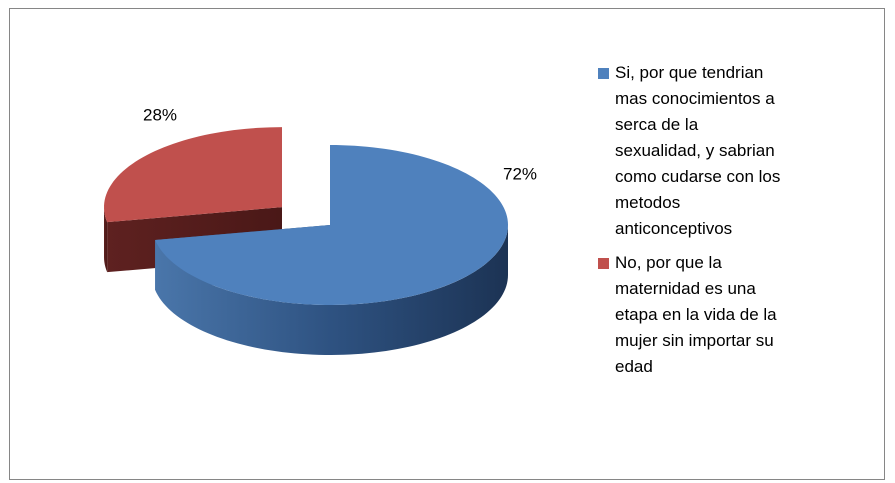 This screenshot has height=483, width=895. Describe the element at coordinates (520, 173) in the screenshot. I see `data-label: 72%` at that location.